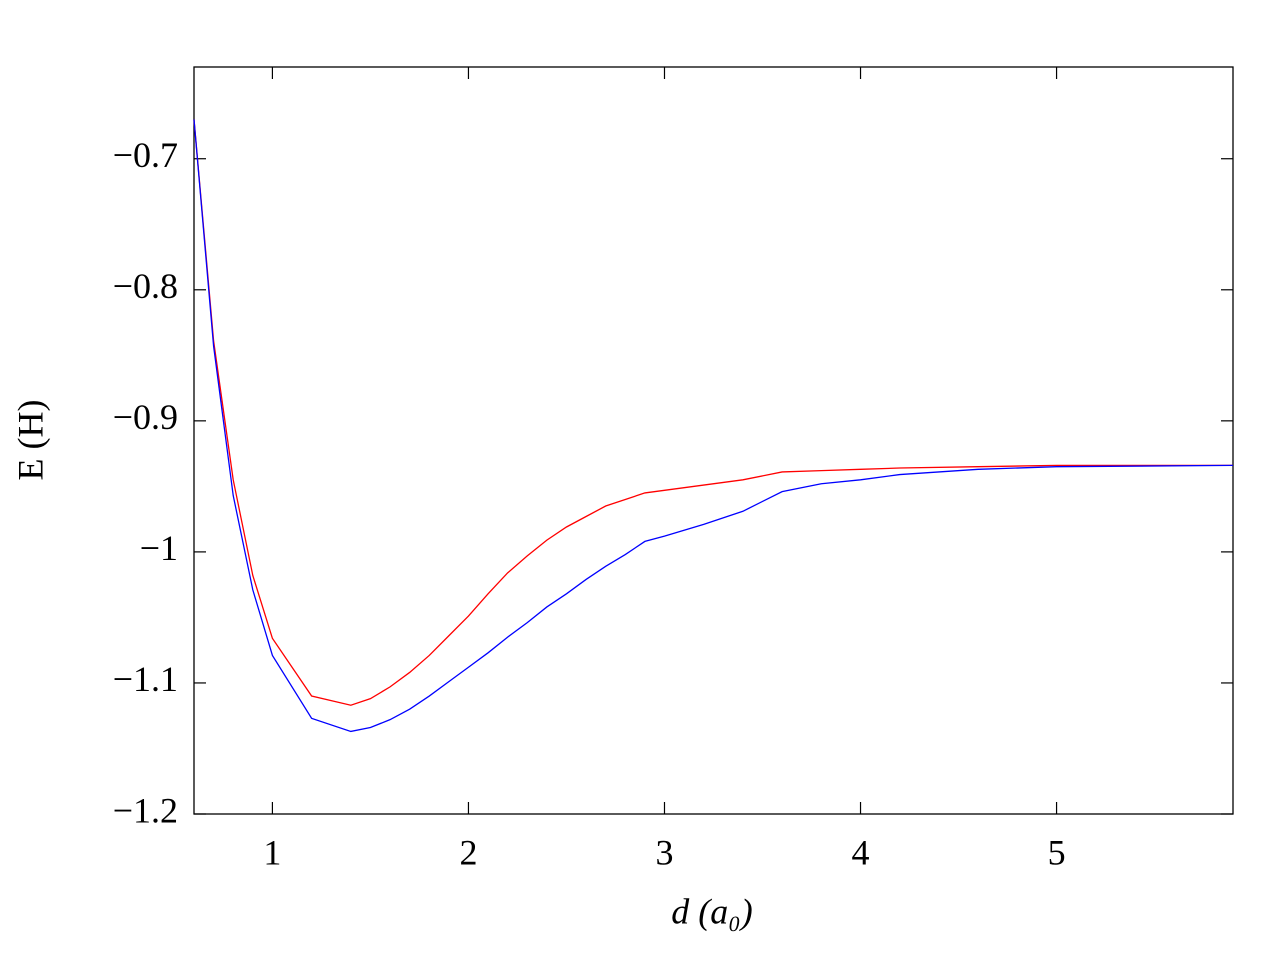  I want to click on x-tick-label: 5, so click(1057, 852).